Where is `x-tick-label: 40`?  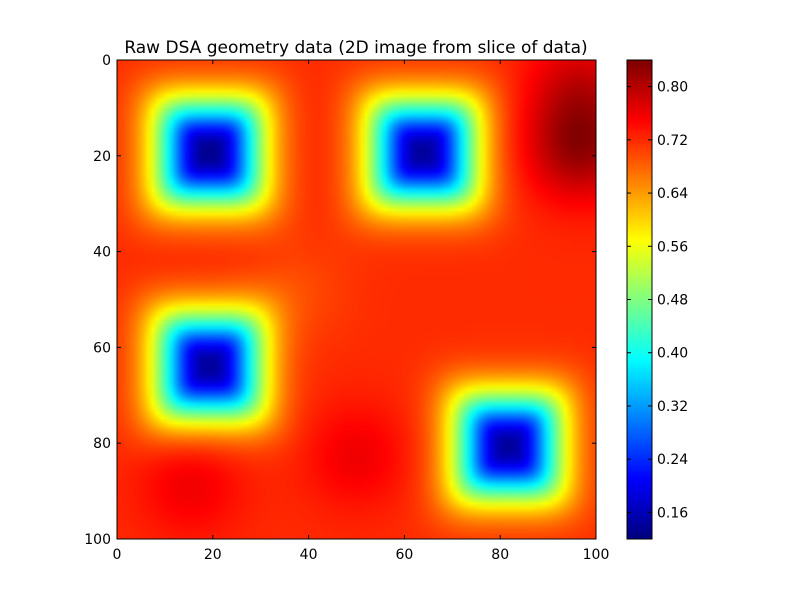 x-tick-label: 40 is located at coordinates (309, 555).